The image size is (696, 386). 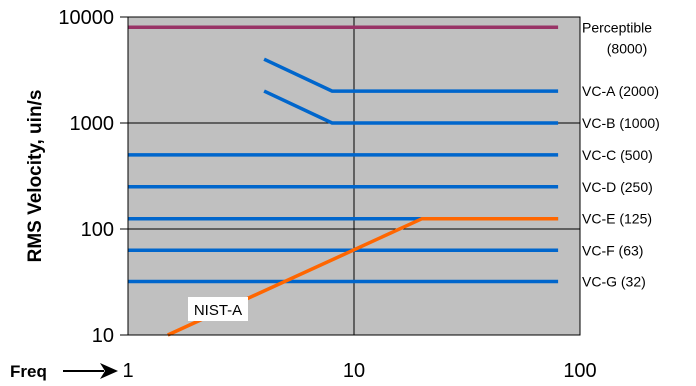 What do you see at coordinates (411, 75) in the screenshot?
I see `series-line-vc-a-2000` at bounding box center [411, 75].